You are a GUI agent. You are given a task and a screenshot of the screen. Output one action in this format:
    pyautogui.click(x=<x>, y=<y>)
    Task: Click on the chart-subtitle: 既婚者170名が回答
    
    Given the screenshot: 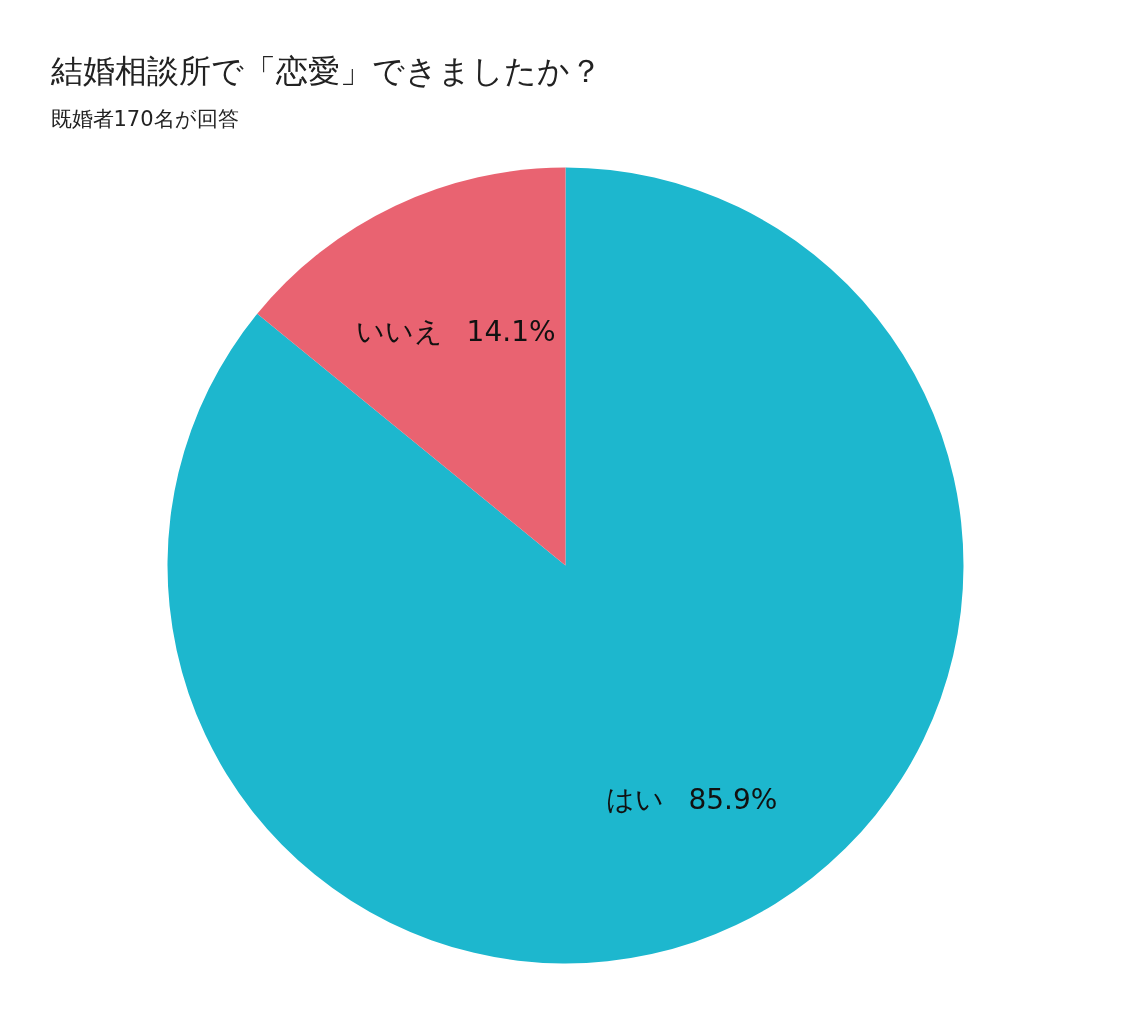 What is the action you would take?
    pyautogui.click(x=144, y=118)
    